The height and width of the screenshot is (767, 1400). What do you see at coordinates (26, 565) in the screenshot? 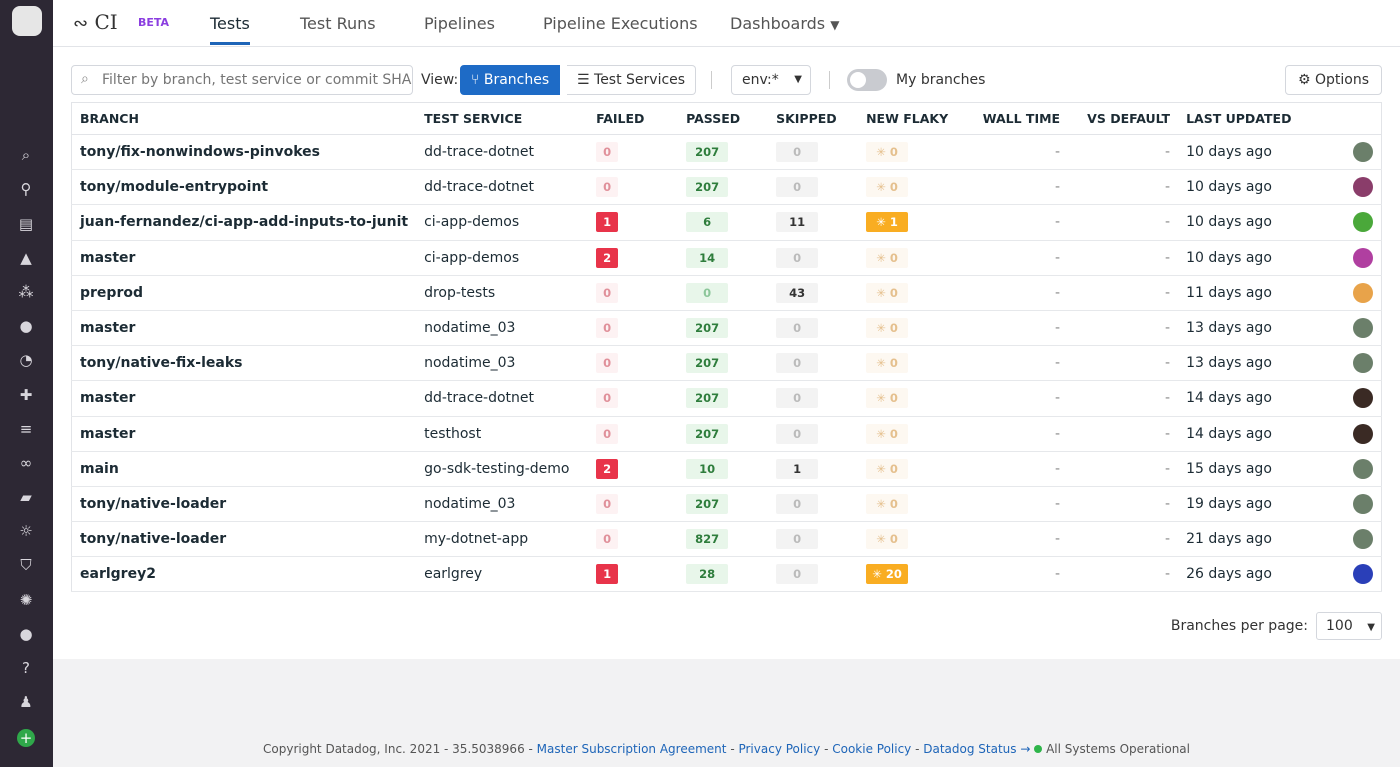
I see `security-icon: ⛉` at bounding box center [26, 565].